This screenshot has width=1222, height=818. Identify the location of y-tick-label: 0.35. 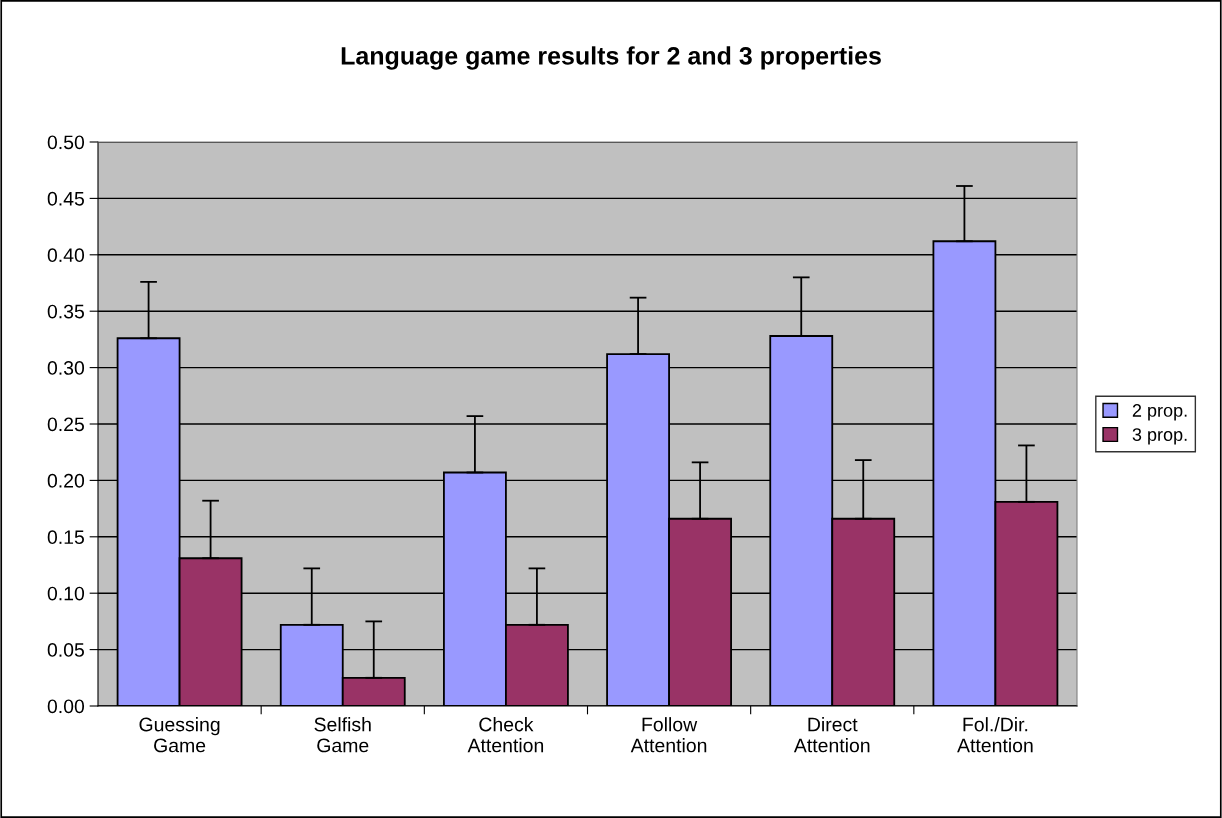
(65, 311).